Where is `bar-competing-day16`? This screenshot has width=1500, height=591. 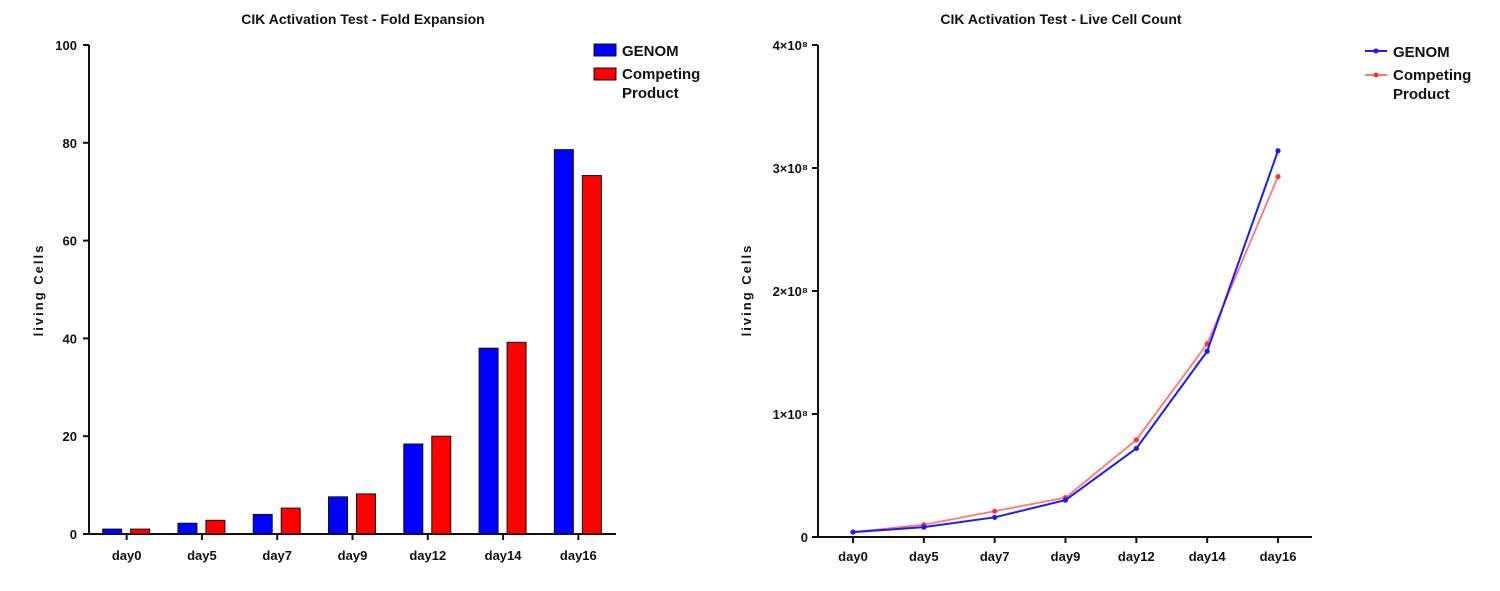 bar-competing-day16 is located at coordinates (591, 355).